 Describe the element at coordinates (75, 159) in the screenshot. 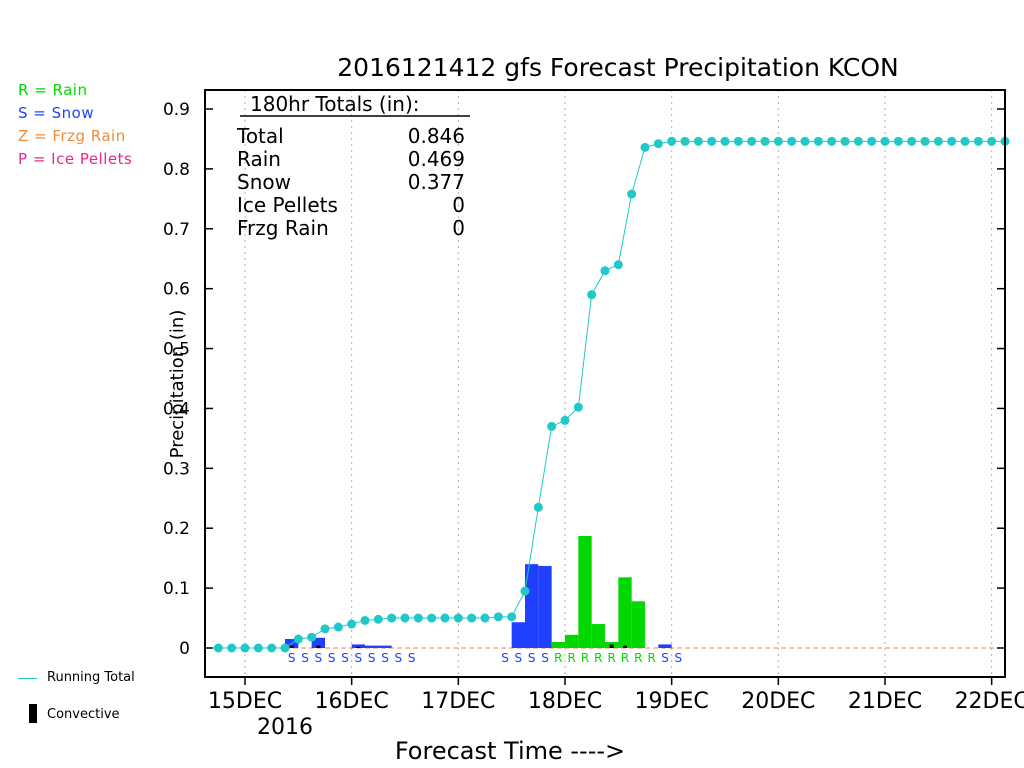

I see `legend-ice-pellets: P = Ice Pellets` at that location.